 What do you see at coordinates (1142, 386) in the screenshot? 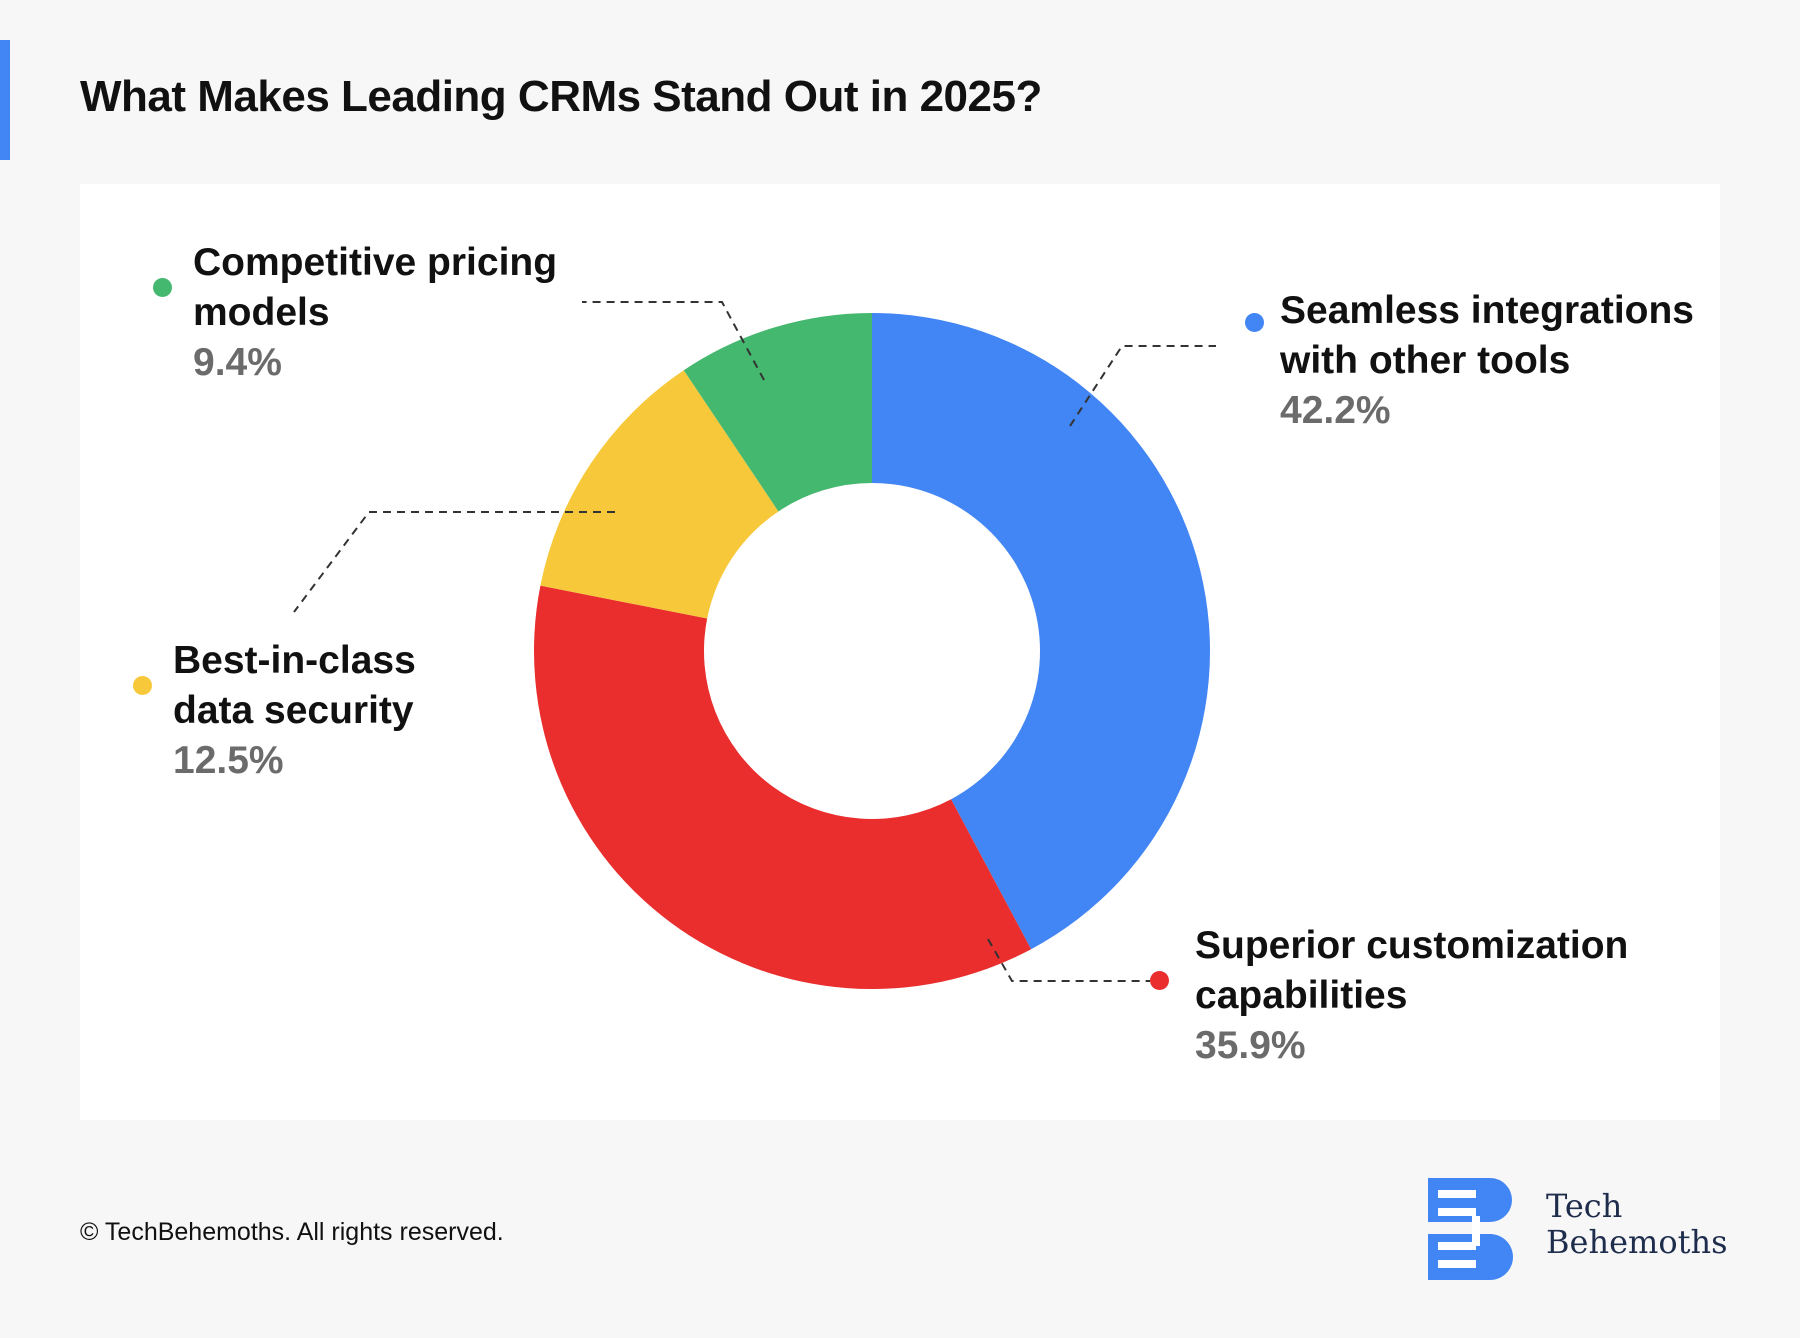
I see `leader-line-integrations` at bounding box center [1142, 386].